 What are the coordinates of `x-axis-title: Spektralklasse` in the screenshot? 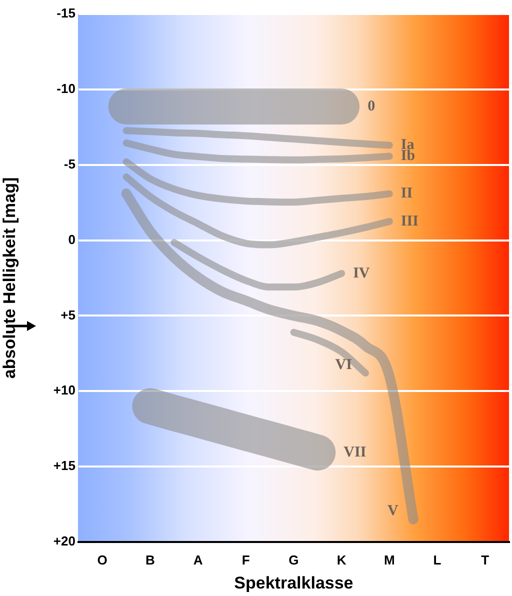 It's located at (294, 582).